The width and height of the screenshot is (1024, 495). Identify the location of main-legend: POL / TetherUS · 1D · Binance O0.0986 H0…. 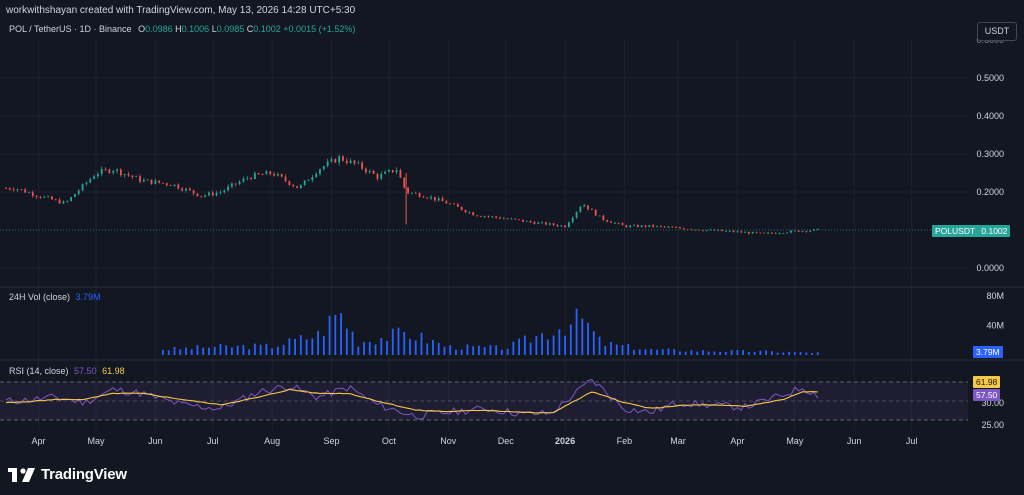
(182, 29).